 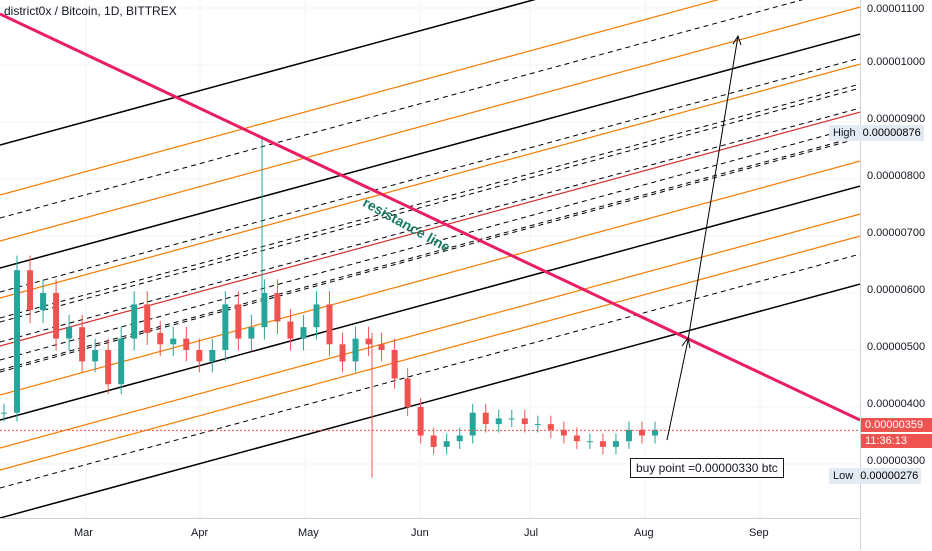 What do you see at coordinates (200, 533) in the screenshot?
I see `time-label: Apr` at bounding box center [200, 533].